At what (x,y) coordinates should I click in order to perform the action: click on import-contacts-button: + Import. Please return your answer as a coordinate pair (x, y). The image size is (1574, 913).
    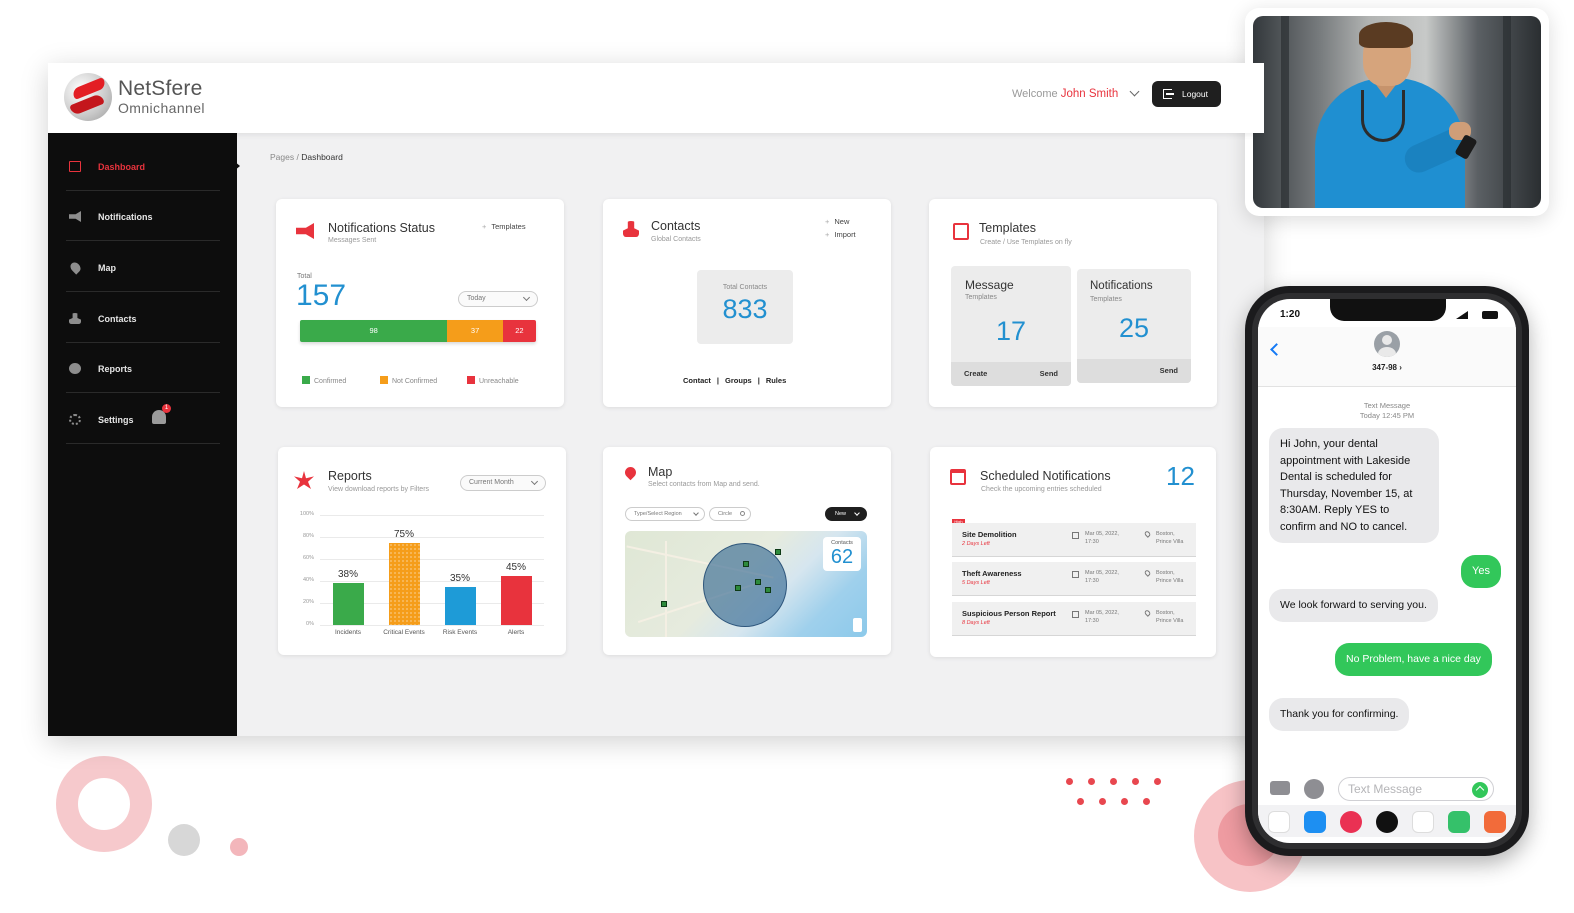
    Looking at the image, I should click on (840, 234).